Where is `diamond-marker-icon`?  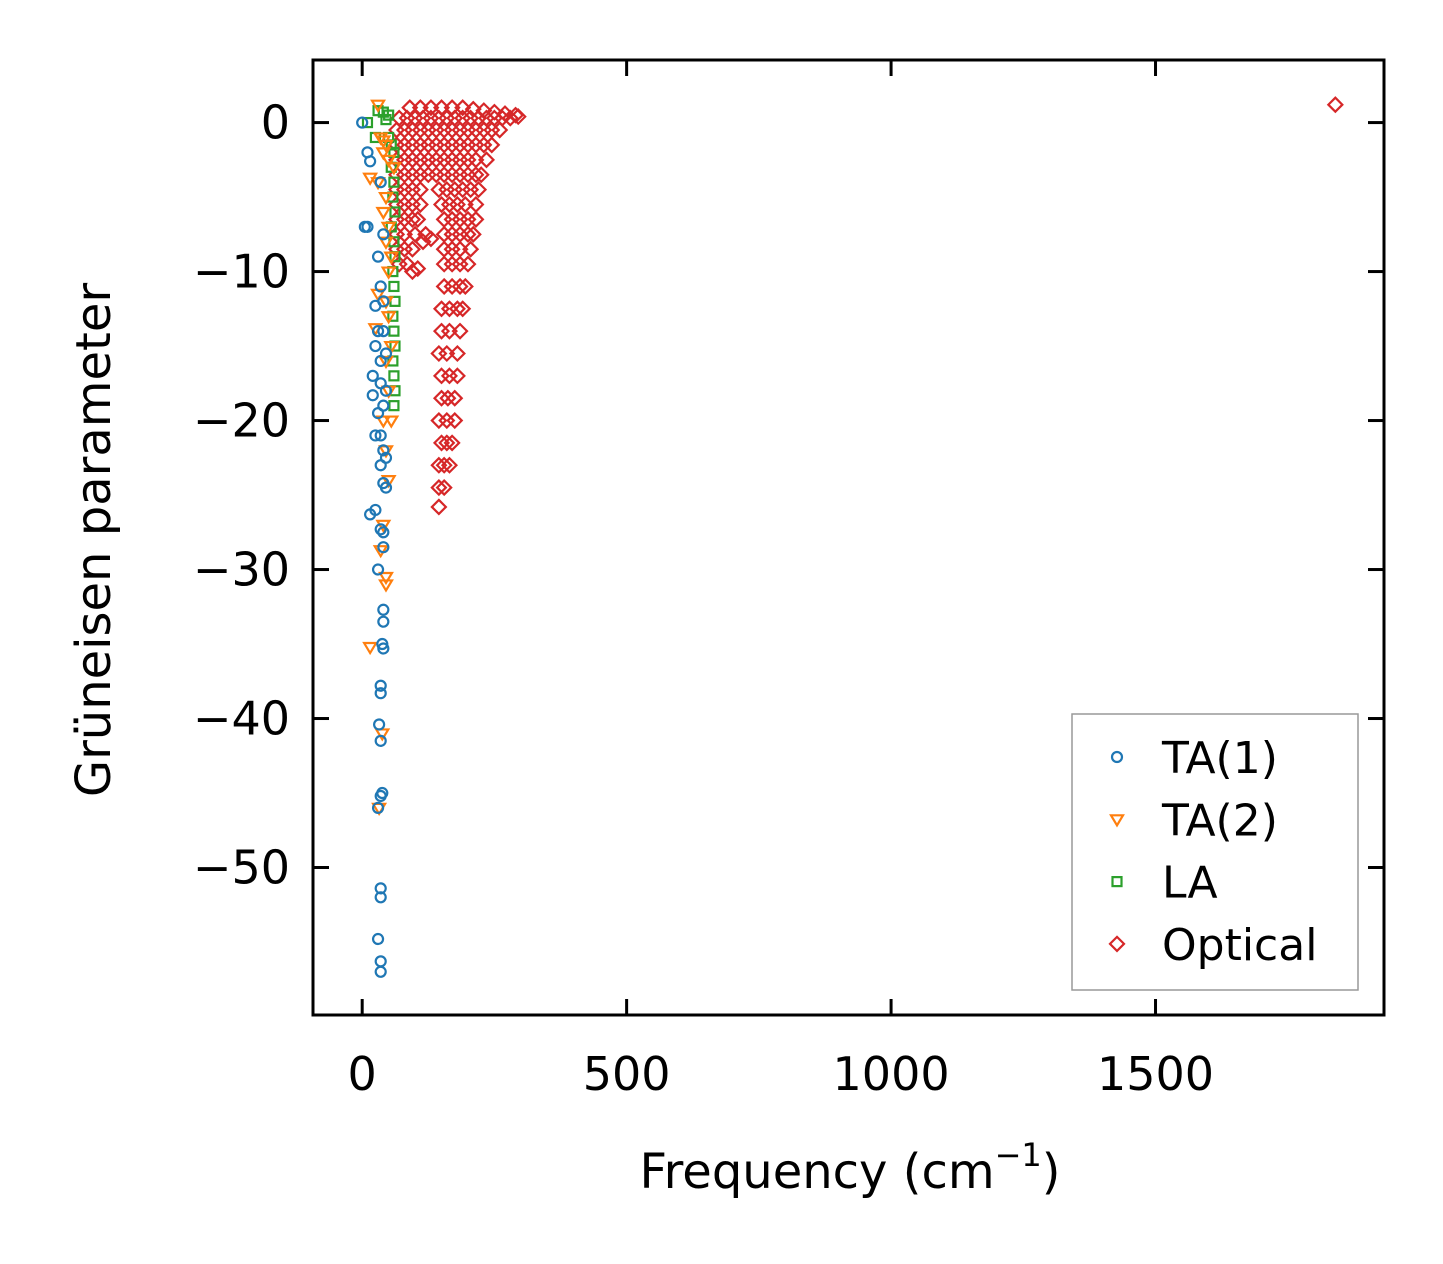
diamond-marker-icon is located at coordinates (1117, 944).